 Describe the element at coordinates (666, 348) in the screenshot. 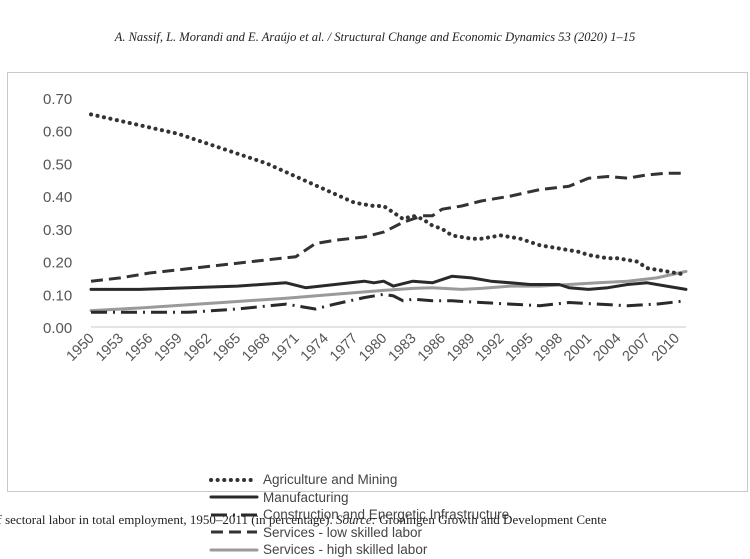

I see `x-tick-label: 2010` at that location.